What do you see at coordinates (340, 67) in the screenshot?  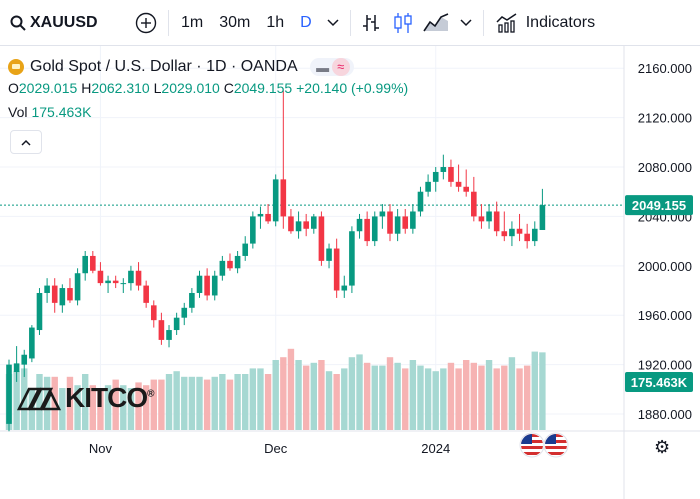 I see `wave-icon: ≈` at bounding box center [340, 67].